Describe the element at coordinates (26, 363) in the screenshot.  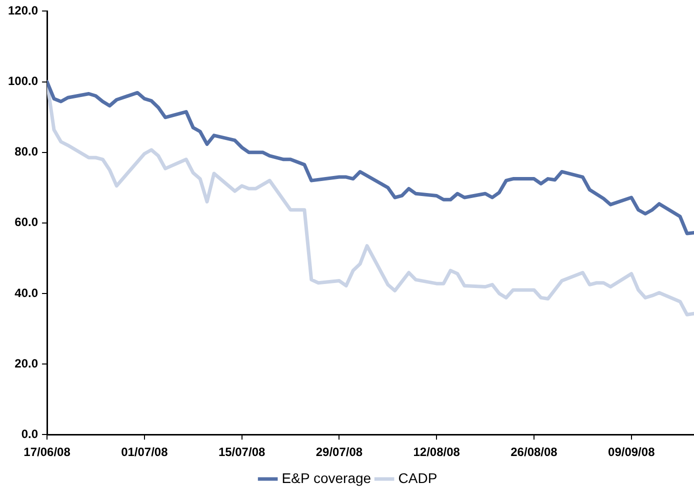
I see `y-tick-label: 20.0` at that location.